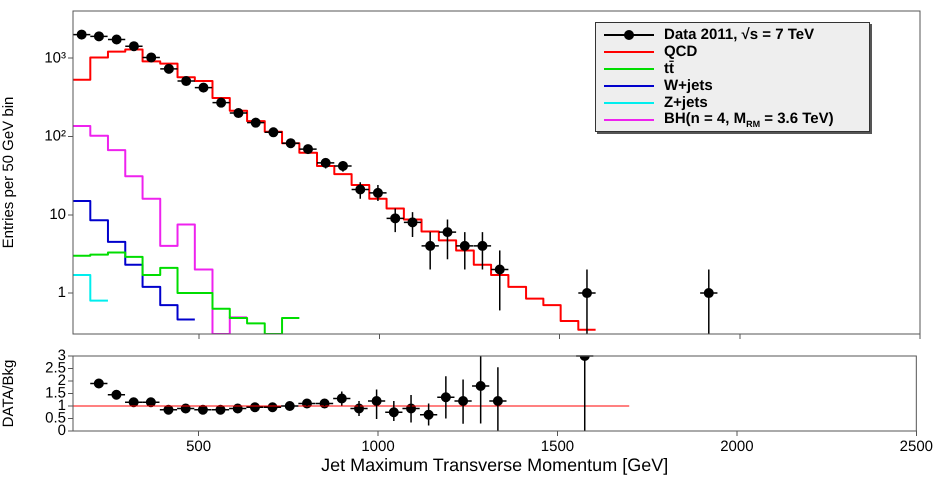 The width and height of the screenshot is (935, 479). What do you see at coordinates (688, 85) in the screenshot?
I see `legend-label: W+jets` at bounding box center [688, 85].